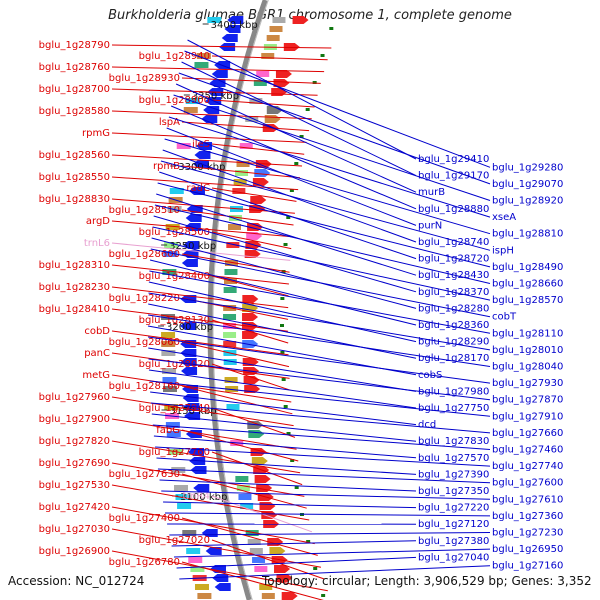 This screenshot has height=600, width=600. What do you see at coordinates (144, 518) in the screenshot?
I see `gene-label-left: bglu_1g27400` at bounding box center [144, 518].